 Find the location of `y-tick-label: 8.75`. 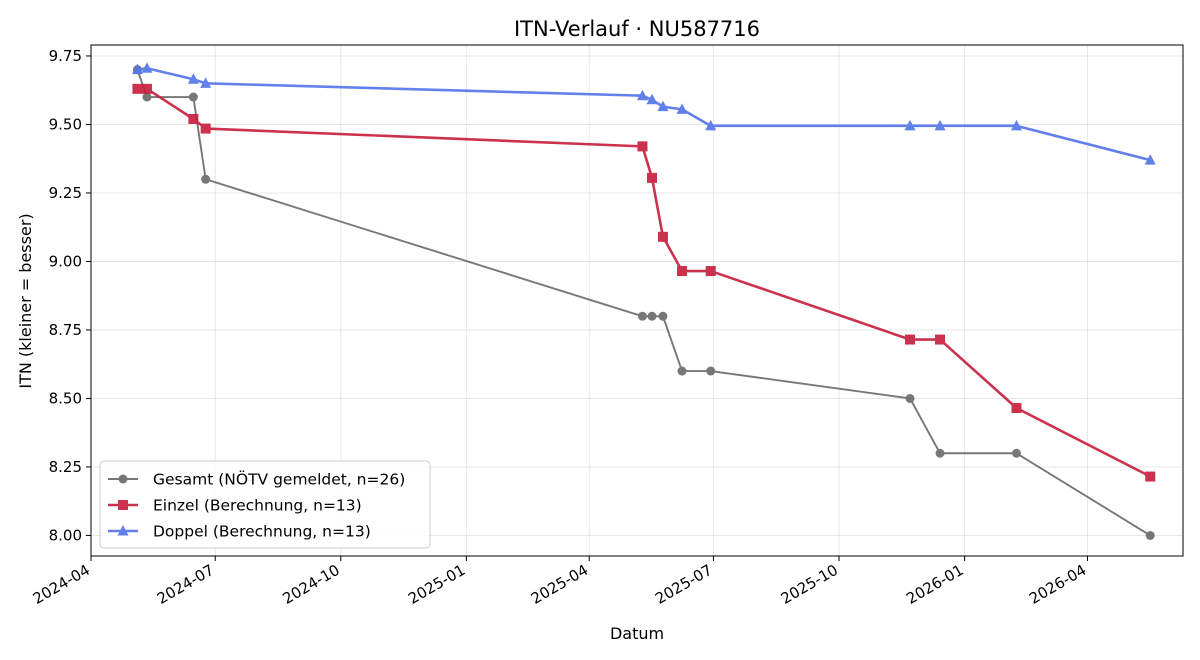

y-tick-label: 8.75 is located at coordinates (65, 330).